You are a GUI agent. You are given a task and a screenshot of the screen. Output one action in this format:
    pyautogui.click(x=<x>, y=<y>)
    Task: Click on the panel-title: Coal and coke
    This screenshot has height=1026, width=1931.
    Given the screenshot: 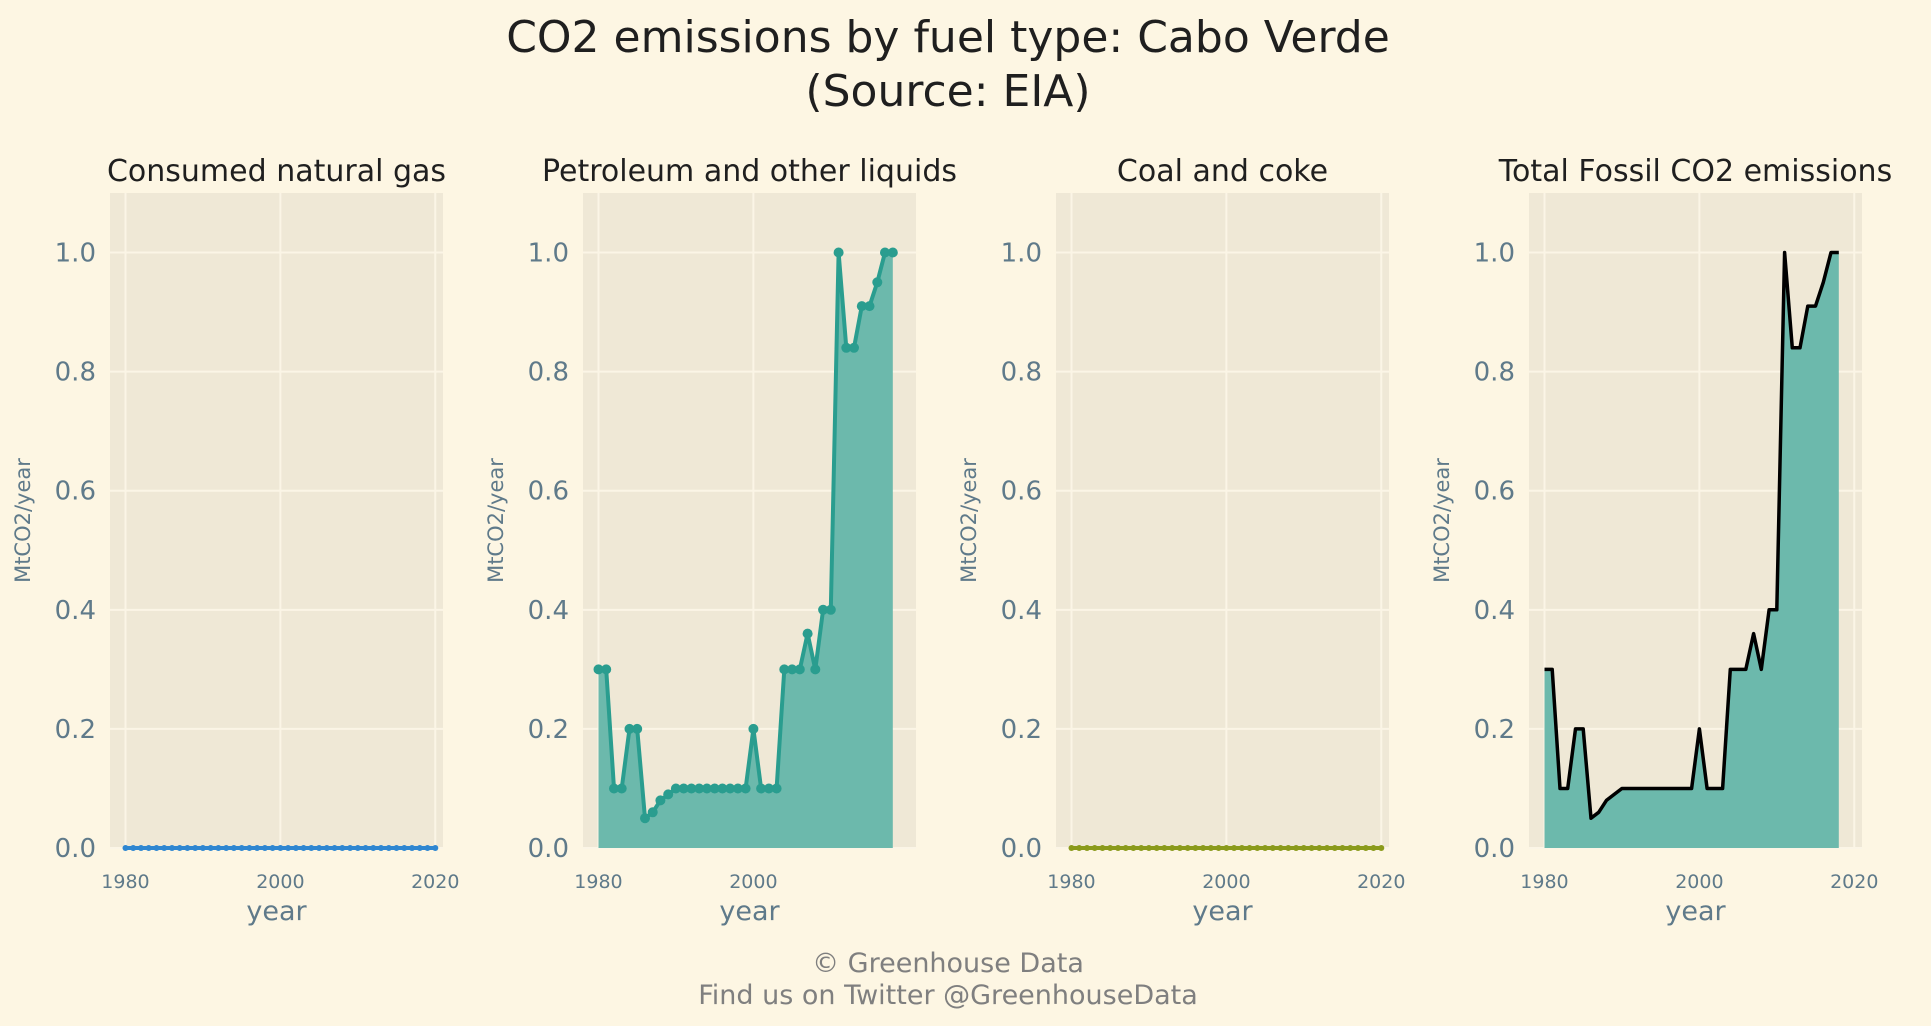 What is the action you would take?
    pyautogui.click(x=1222, y=171)
    